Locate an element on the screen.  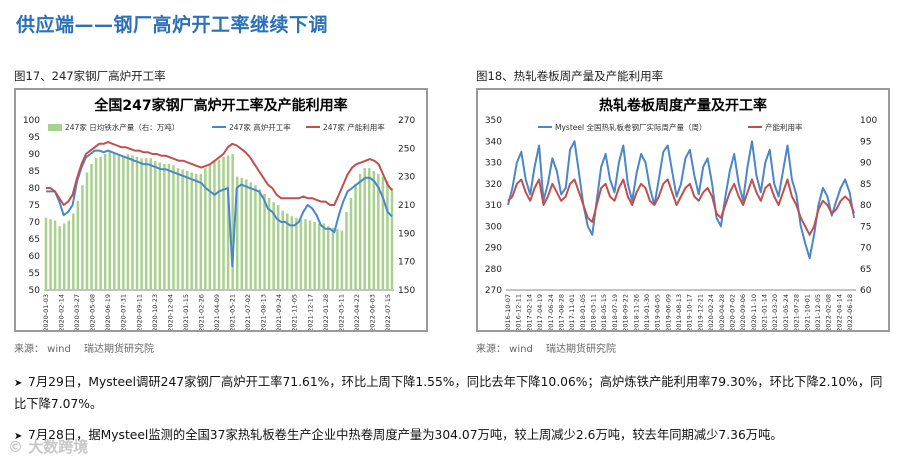
y-left-tick-label: 90 is located at coordinates (35, 155).